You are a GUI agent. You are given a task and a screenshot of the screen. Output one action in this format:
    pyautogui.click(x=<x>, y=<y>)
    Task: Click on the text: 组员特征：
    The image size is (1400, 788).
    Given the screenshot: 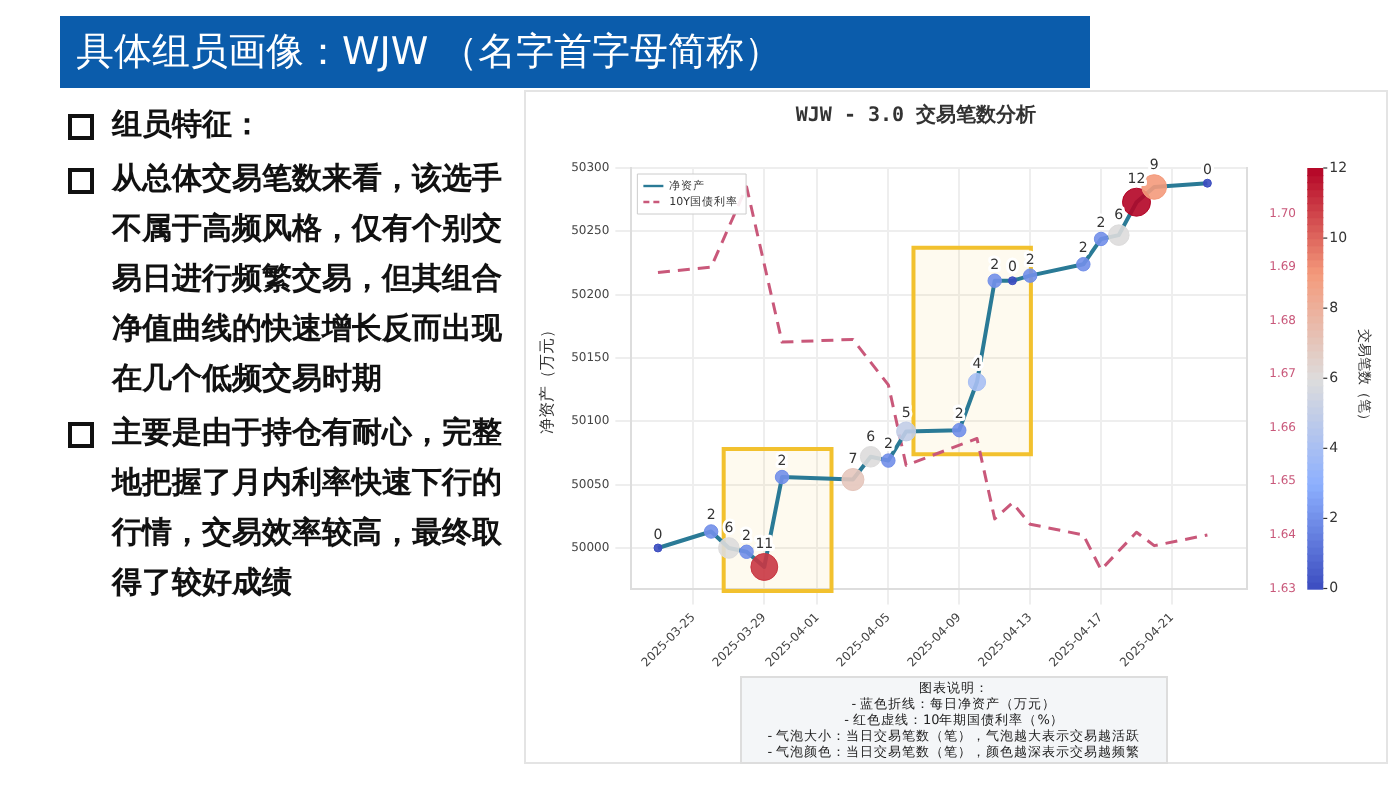 What is the action you would take?
    pyautogui.click(x=187, y=124)
    